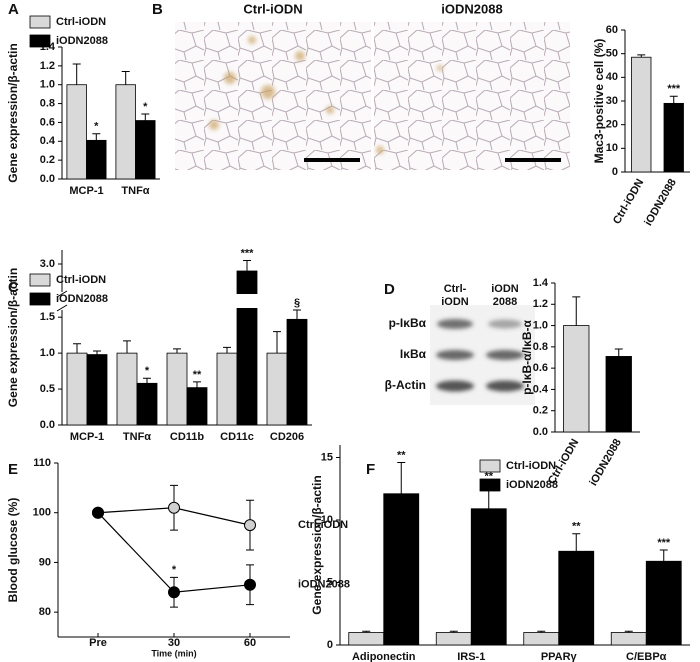 The height and width of the screenshot is (662, 700). What do you see at coordinates (559, 656) in the screenshot?
I see `x-tick-label: PPARγ` at bounding box center [559, 656].